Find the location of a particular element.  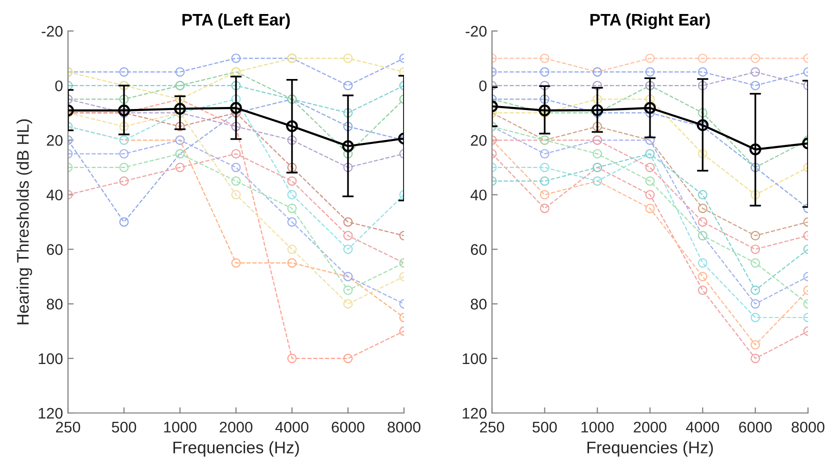

x-tick-label: 500 is located at coordinates (544, 427).